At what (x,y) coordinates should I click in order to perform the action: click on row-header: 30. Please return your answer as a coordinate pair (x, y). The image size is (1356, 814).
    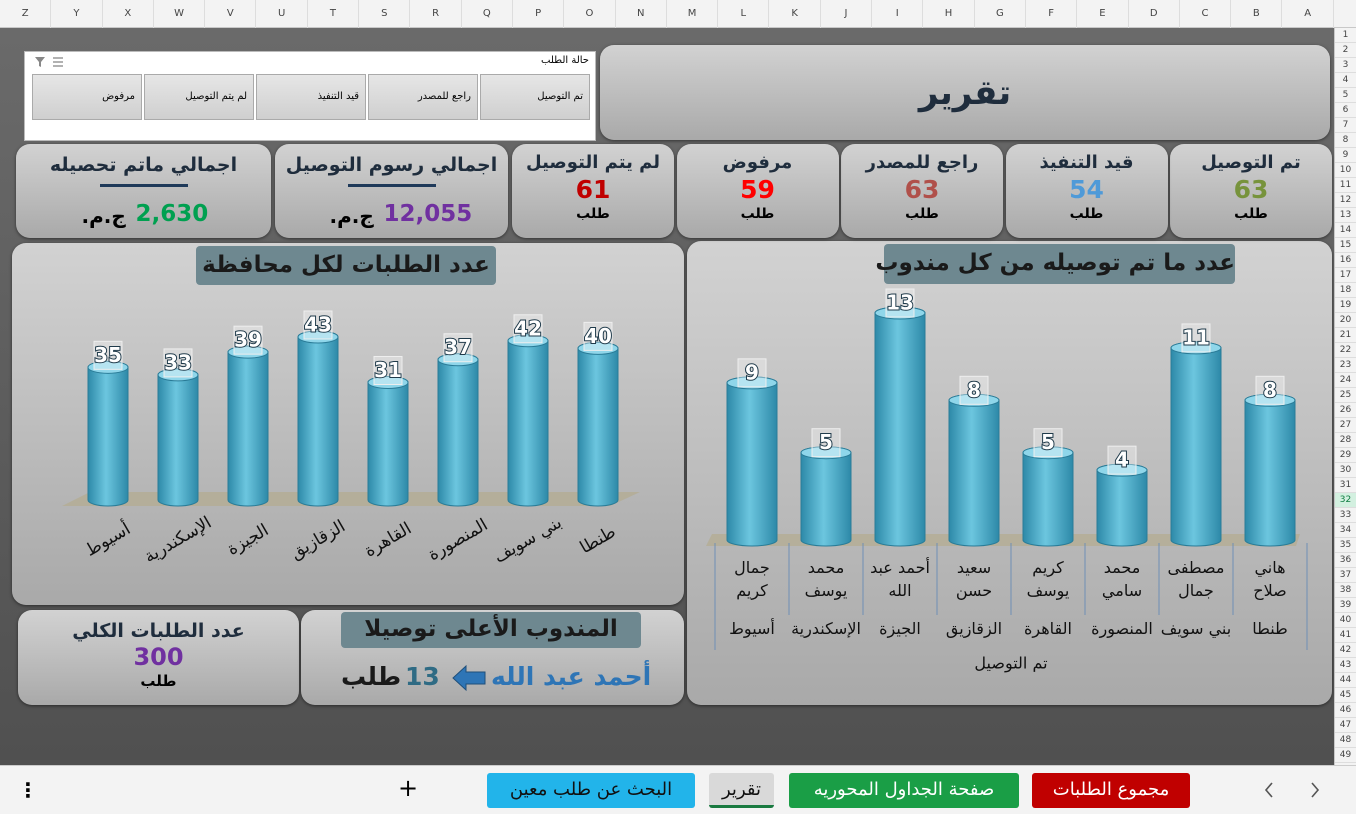
    Looking at the image, I should click on (1345, 470).